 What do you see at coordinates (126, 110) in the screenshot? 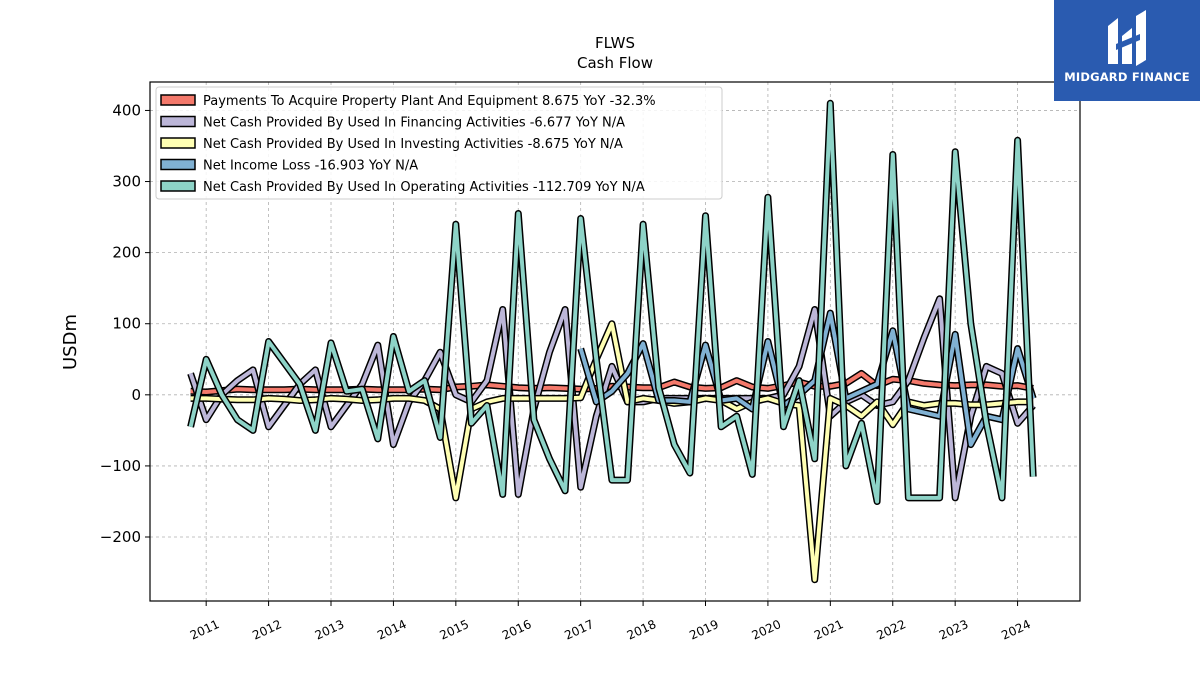
I see `y-tick-label: 400` at bounding box center [126, 110].